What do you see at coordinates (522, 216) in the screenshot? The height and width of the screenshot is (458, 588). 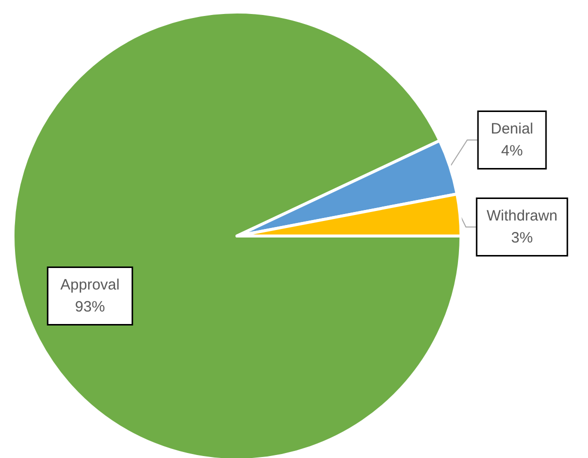 I see `slice-label: Withdrawn` at bounding box center [522, 216].